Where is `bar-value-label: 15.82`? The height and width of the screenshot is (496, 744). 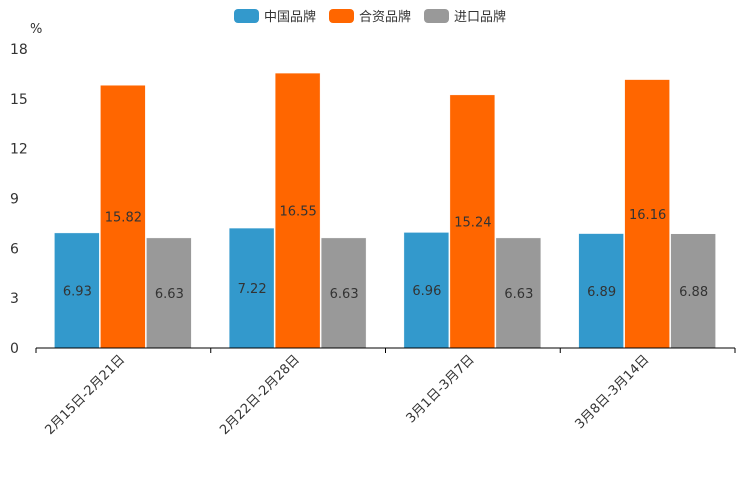
bar-value-label: 15.82 is located at coordinates (123, 218).